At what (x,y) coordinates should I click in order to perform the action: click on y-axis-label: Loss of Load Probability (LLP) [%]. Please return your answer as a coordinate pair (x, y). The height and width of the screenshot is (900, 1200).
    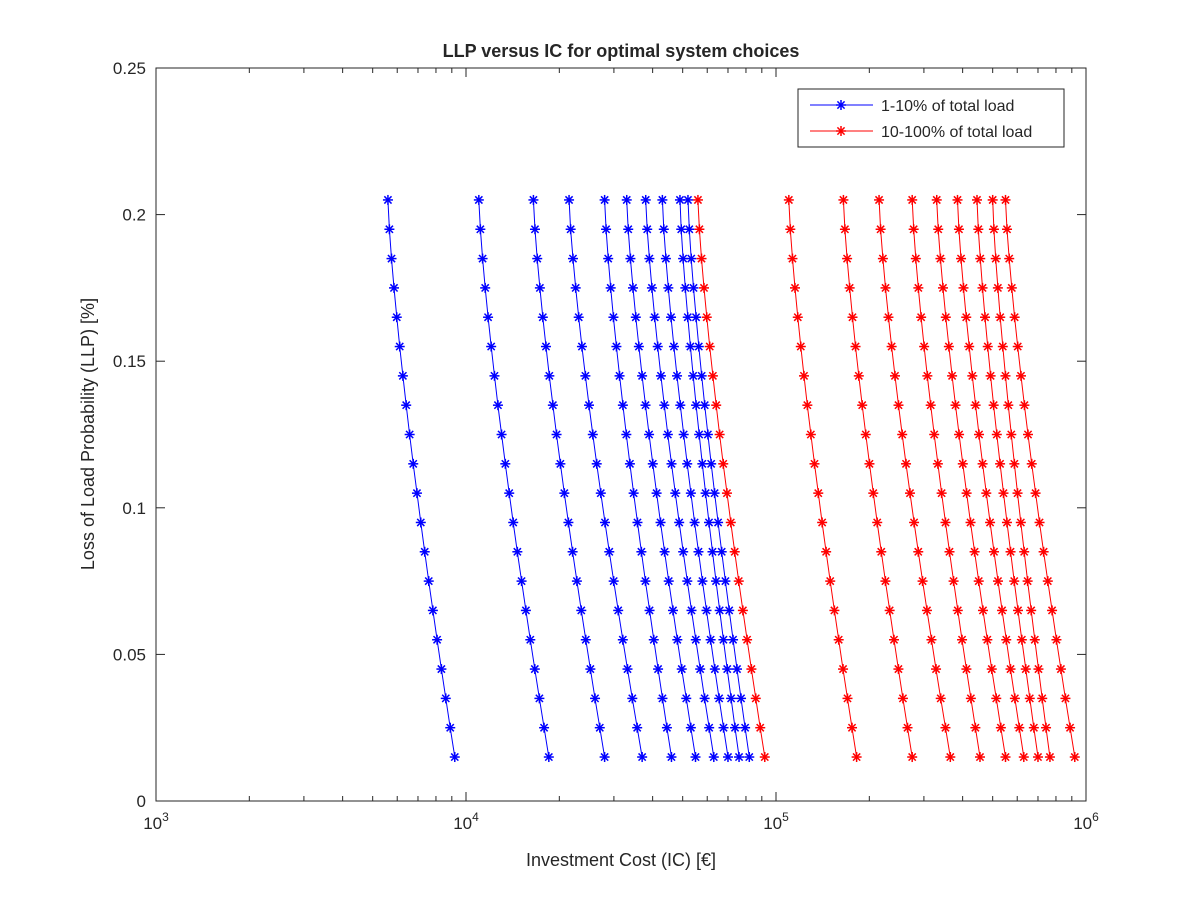
    Looking at the image, I should click on (88, 434).